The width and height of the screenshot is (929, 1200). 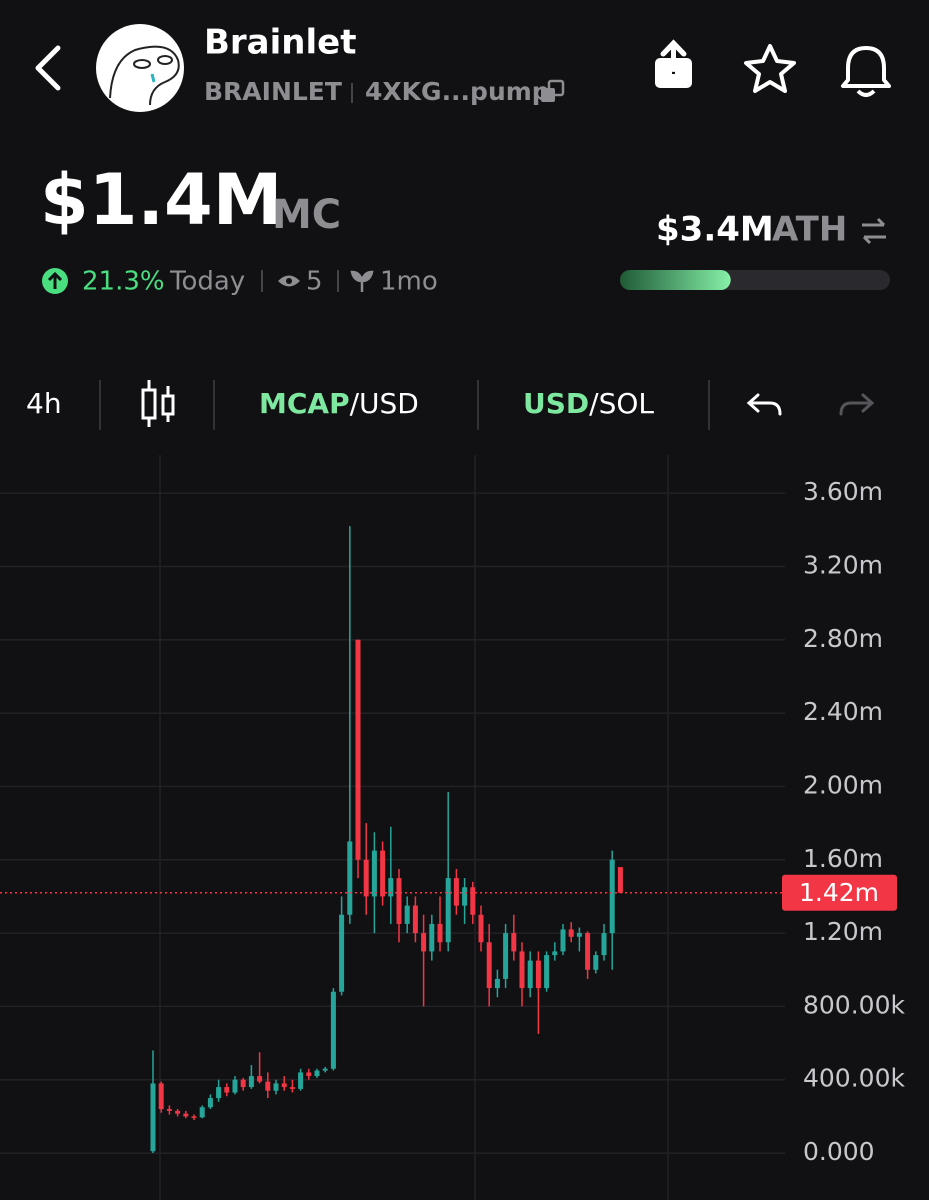 What do you see at coordinates (621, 403) in the screenshot?
I see `inactive-option: /SOL` at bounding box center [621, 403].